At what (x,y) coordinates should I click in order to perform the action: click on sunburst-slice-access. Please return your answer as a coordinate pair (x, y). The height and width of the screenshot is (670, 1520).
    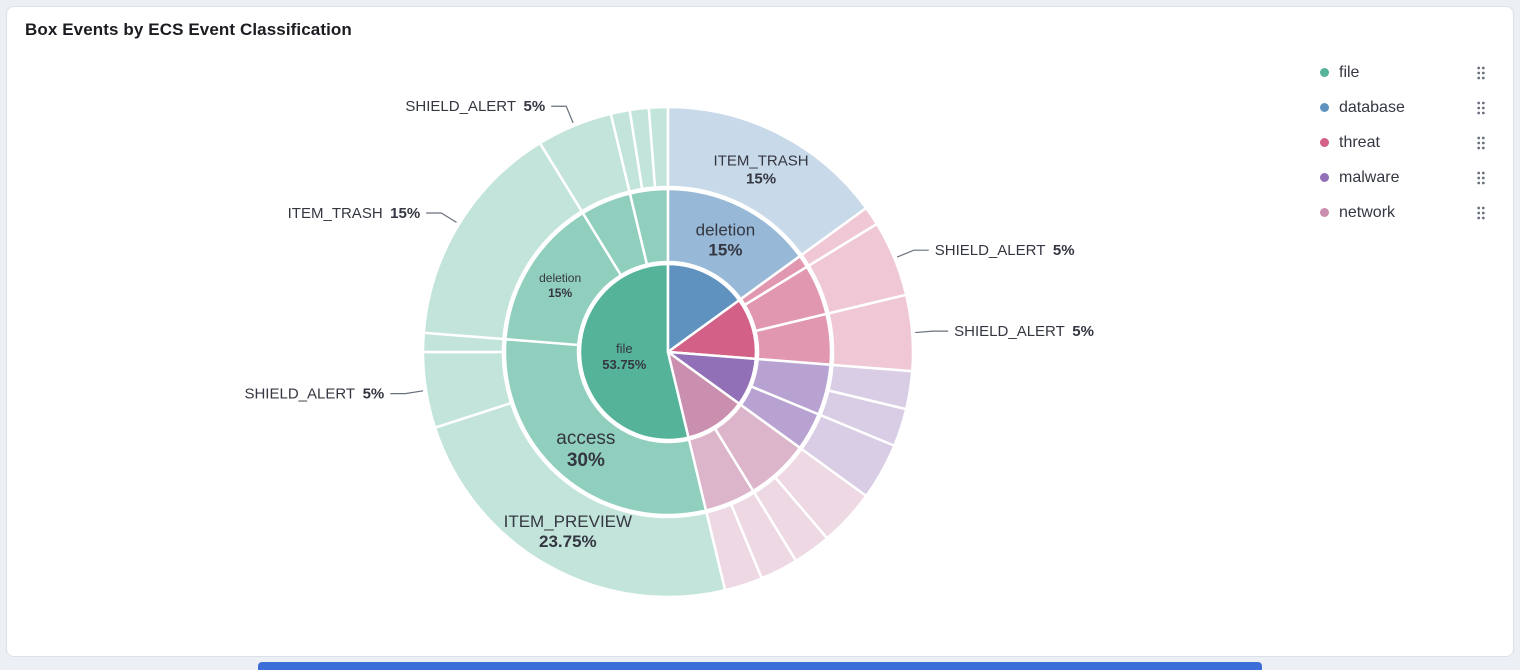
    Looking at the image, I should click on (605, 427).